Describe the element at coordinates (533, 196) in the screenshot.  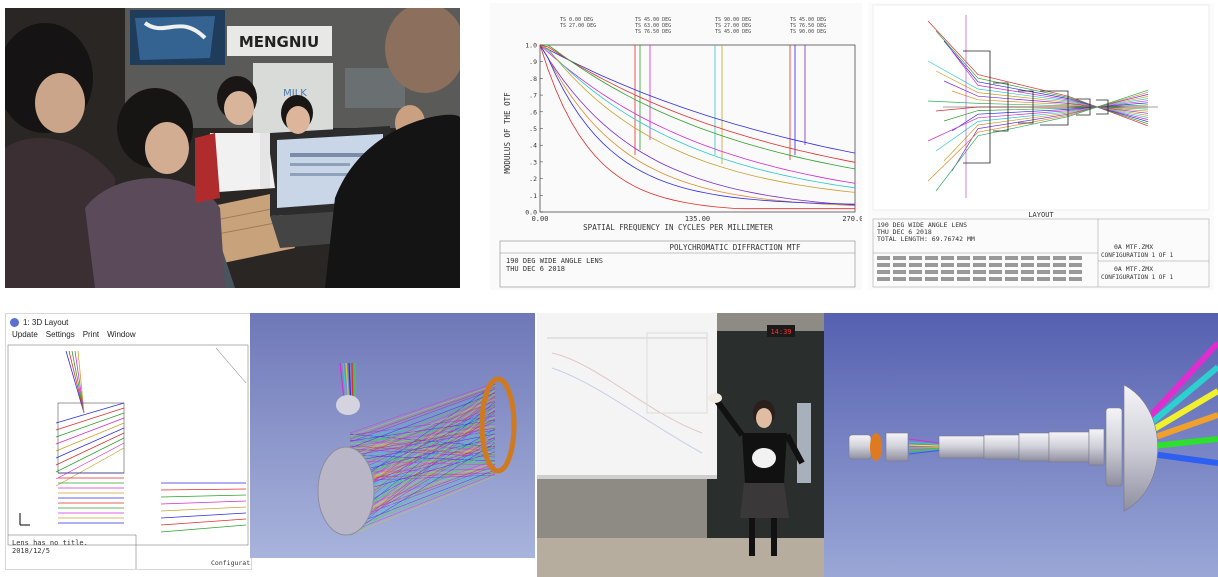
I see `mtf-ytick: .1` at that location.